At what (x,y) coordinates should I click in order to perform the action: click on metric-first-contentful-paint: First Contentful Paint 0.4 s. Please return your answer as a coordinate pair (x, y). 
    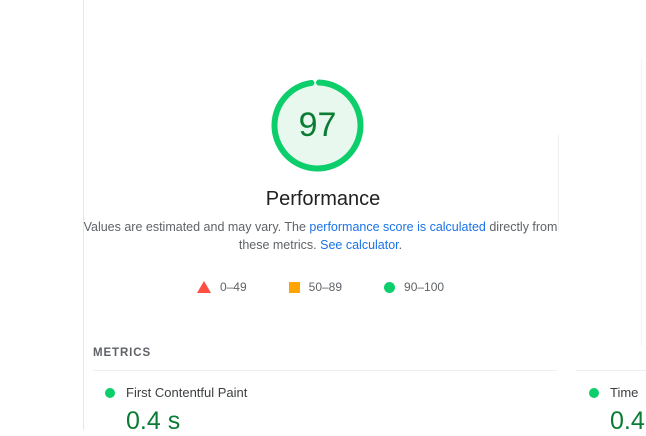
    Looking at the image, I should click on (176, 410).